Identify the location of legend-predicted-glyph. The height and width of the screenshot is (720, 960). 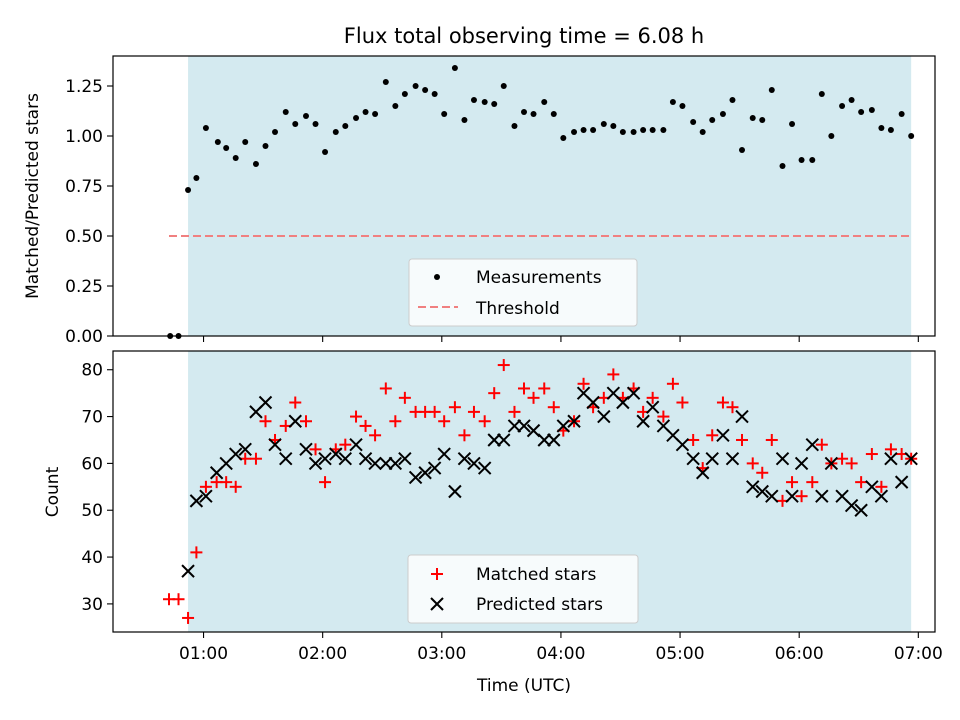
(437, 604).